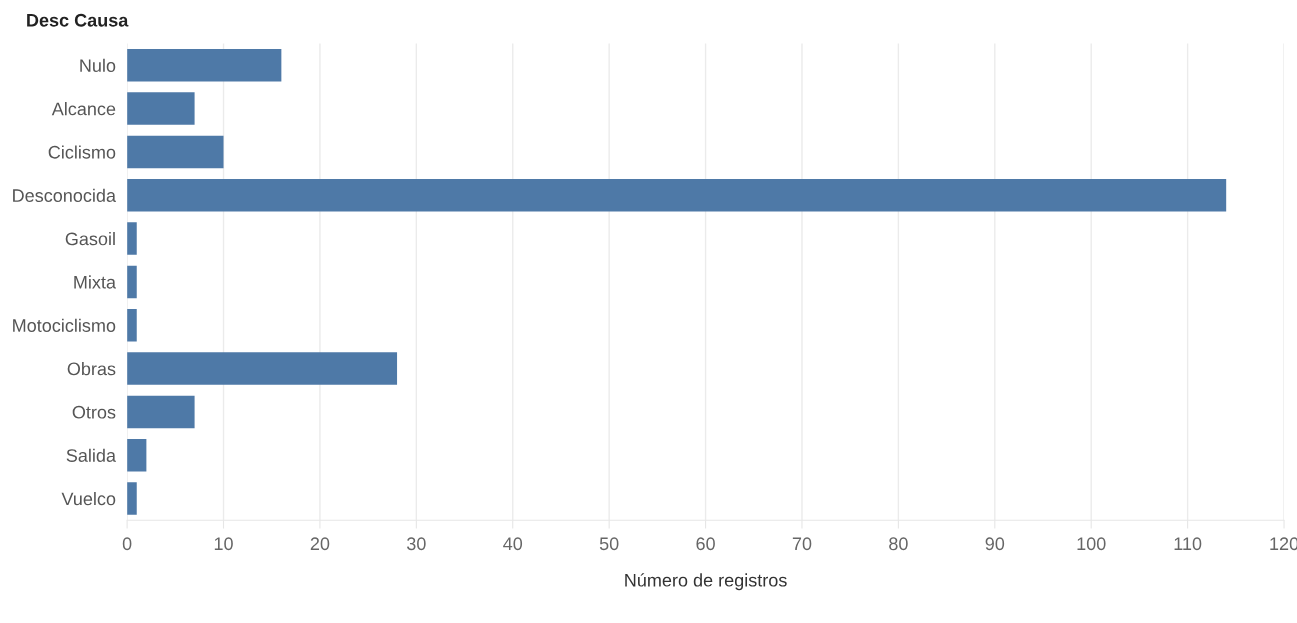 The height and width of the screenshot is (623, 1297). I want to click on y-tick-label: Nulo, so click(98, 65).